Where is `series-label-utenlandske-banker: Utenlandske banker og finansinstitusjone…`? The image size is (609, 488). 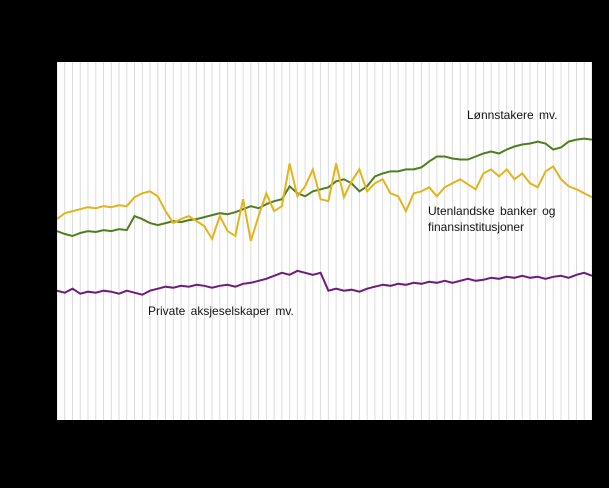
series-label-utenlandske-banker: Utenlandske banker og finansinstitusjone… is located at coordinates (492, 219).